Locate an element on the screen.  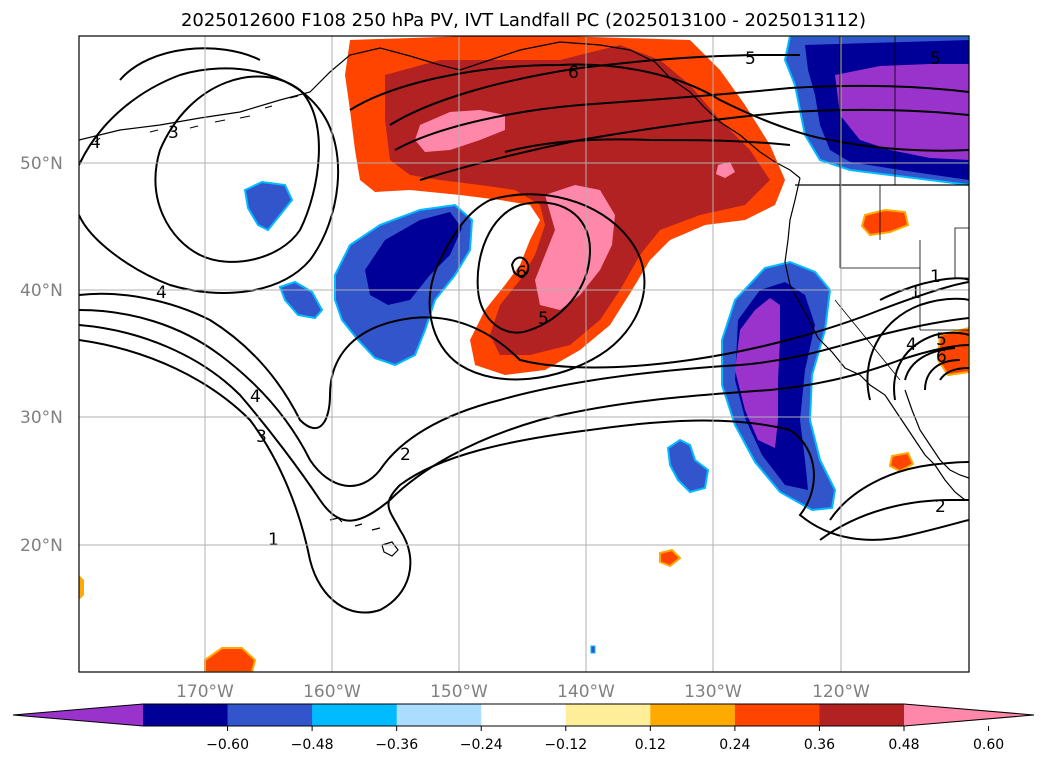
pink-region-central is located at coordinates (575, 247).